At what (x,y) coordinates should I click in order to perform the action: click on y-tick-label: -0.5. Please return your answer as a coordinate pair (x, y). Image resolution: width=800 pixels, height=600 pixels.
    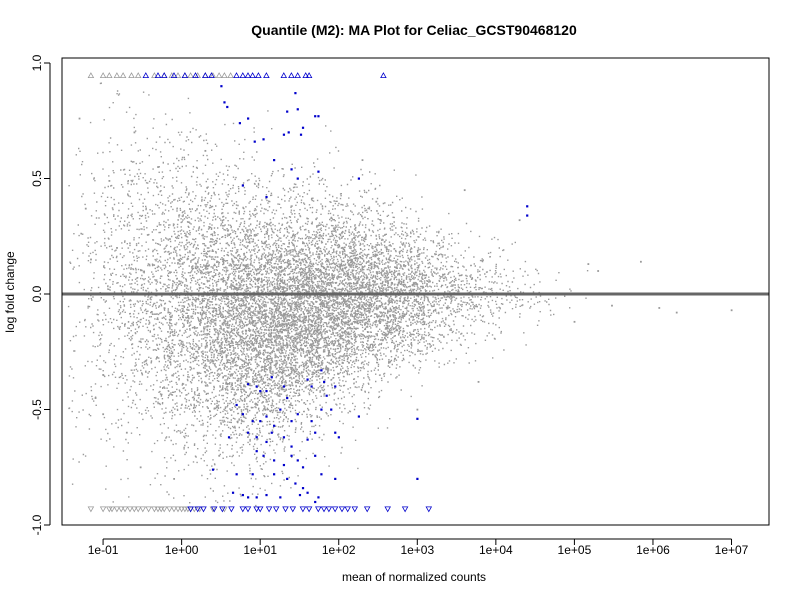
    Looking at the image, I should click on (37, 409).